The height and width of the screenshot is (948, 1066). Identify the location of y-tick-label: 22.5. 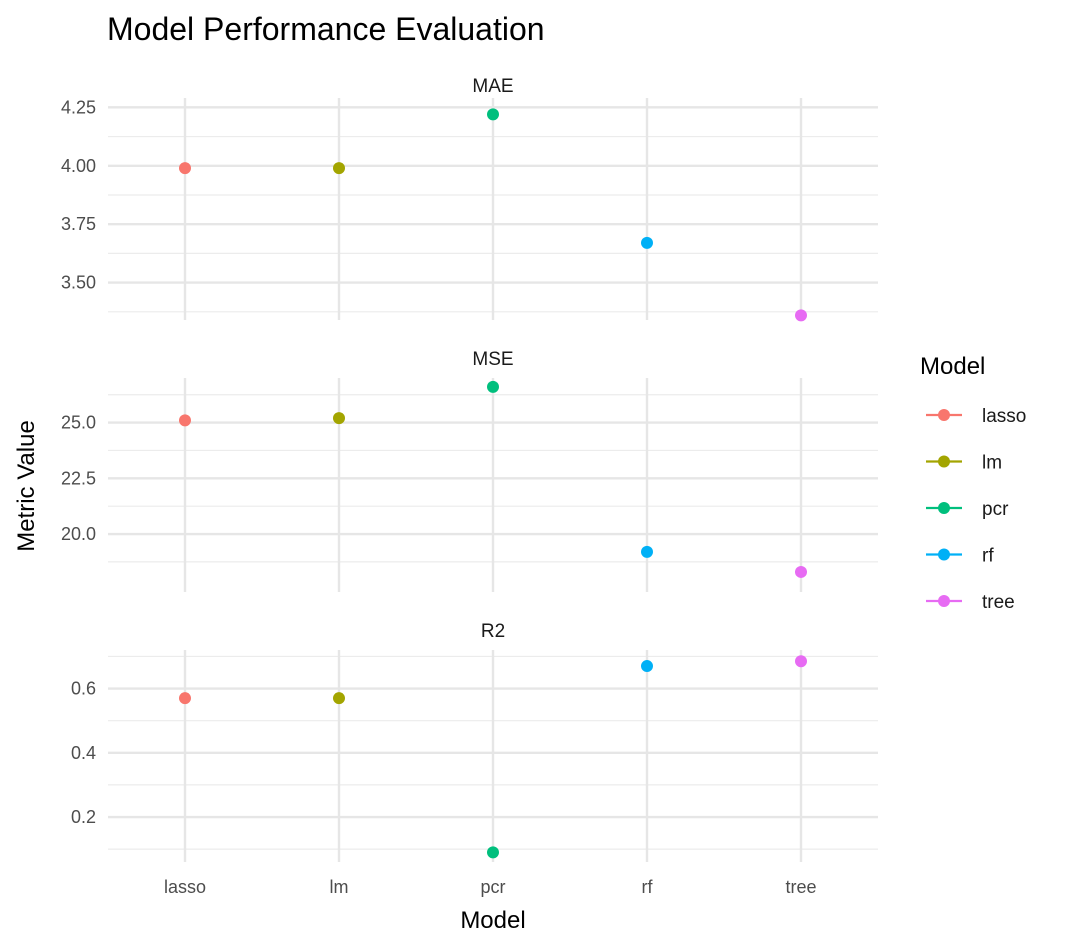
(78, 478).